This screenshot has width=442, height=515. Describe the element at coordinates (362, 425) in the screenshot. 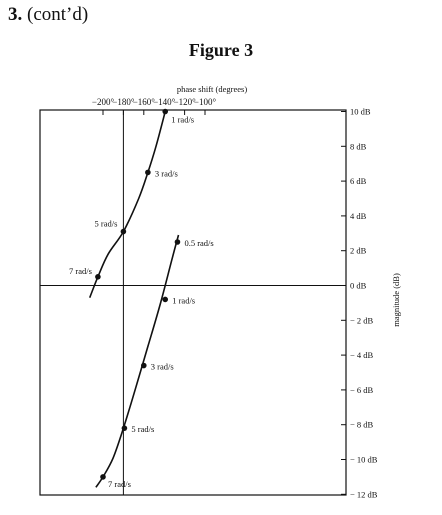

I see `y-tick-label: − 8 dB` at that location.